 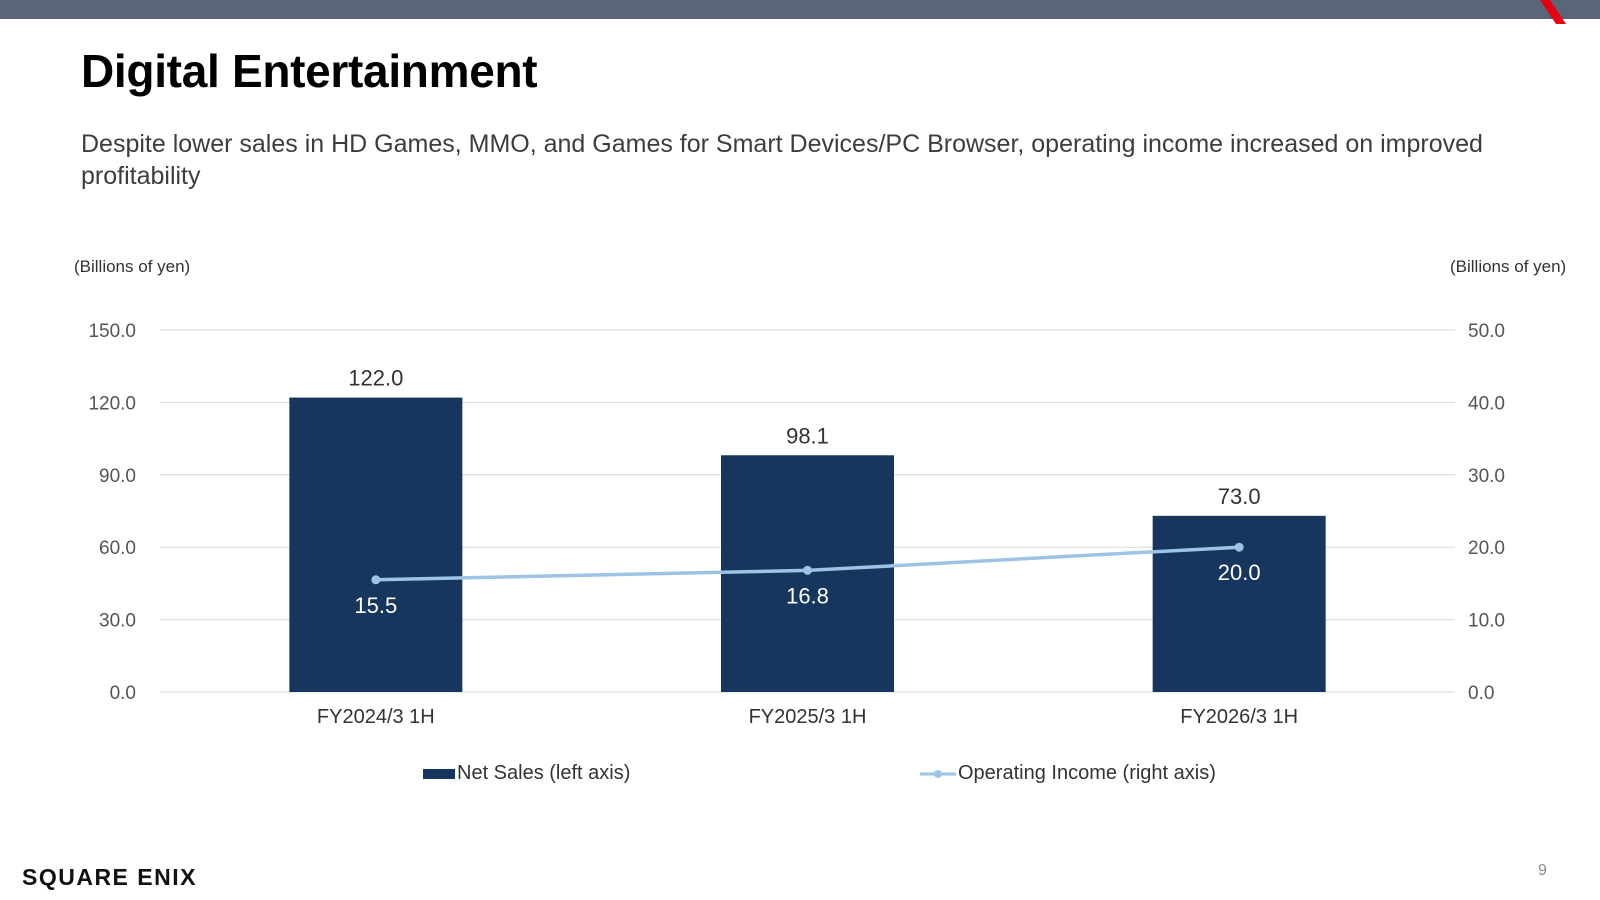 What do you see at coordinates (544, 773) in the screenshot?
I see `legend-net-sales-label: Net Sales (left axis)` at bounding box center [544, 773].